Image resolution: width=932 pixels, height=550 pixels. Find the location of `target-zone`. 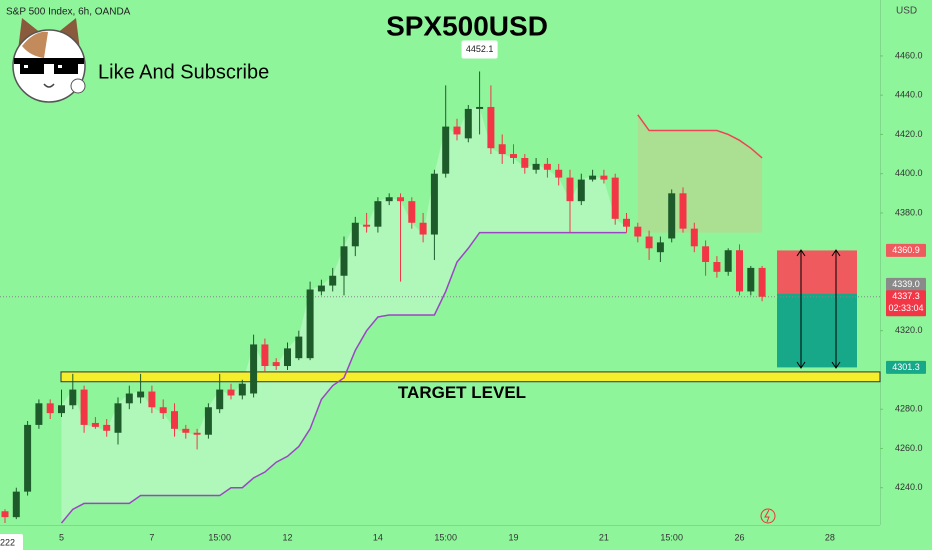

target-zone is located at coordinates (817, 330).